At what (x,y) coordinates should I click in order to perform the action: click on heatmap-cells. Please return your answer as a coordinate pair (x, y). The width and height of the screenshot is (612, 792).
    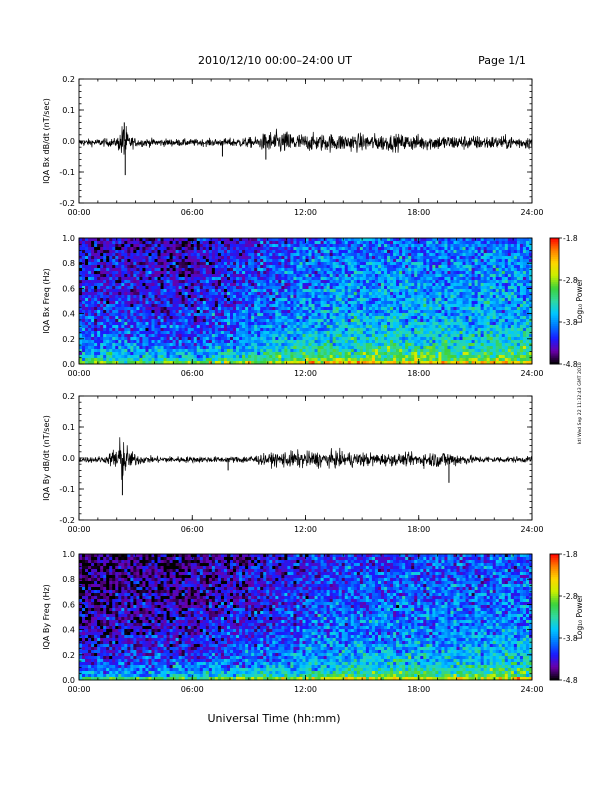
    Looking at the image, I should click on (306, 301).